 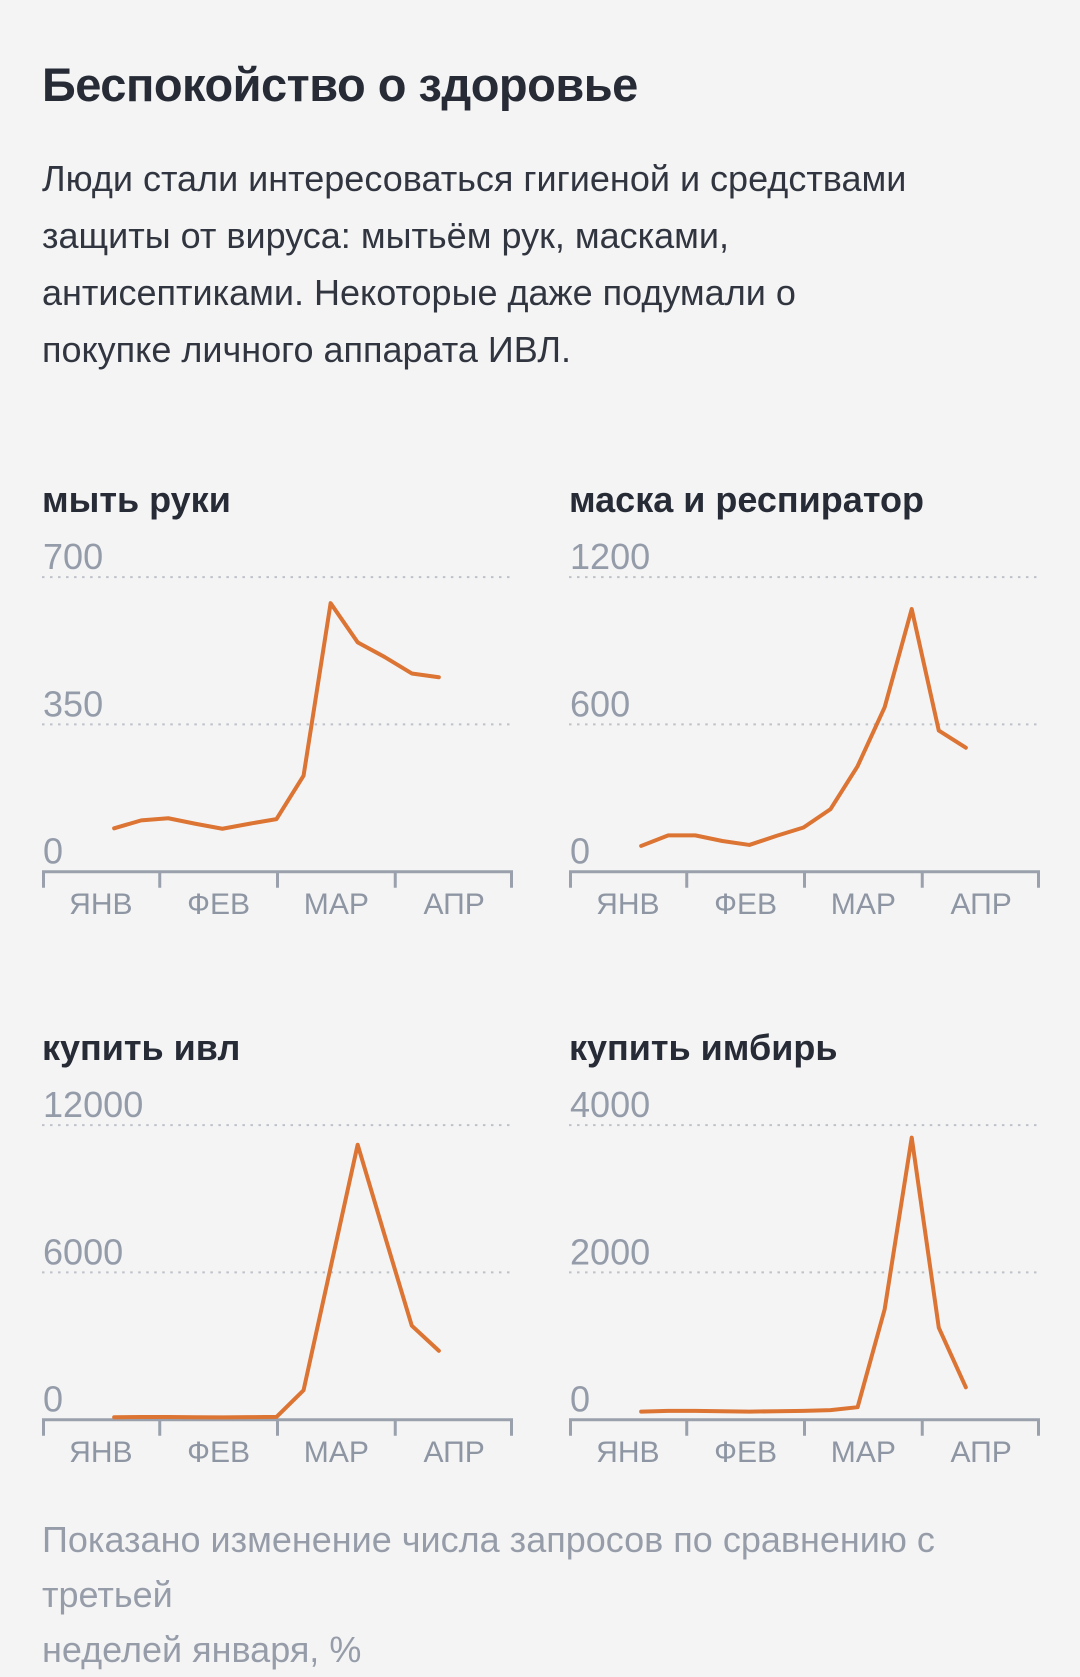 What do you see at coordinates (610, 556) in the screenshot?
I see `y-axis-tick-label: 1200` at bounding box center [610, 556].